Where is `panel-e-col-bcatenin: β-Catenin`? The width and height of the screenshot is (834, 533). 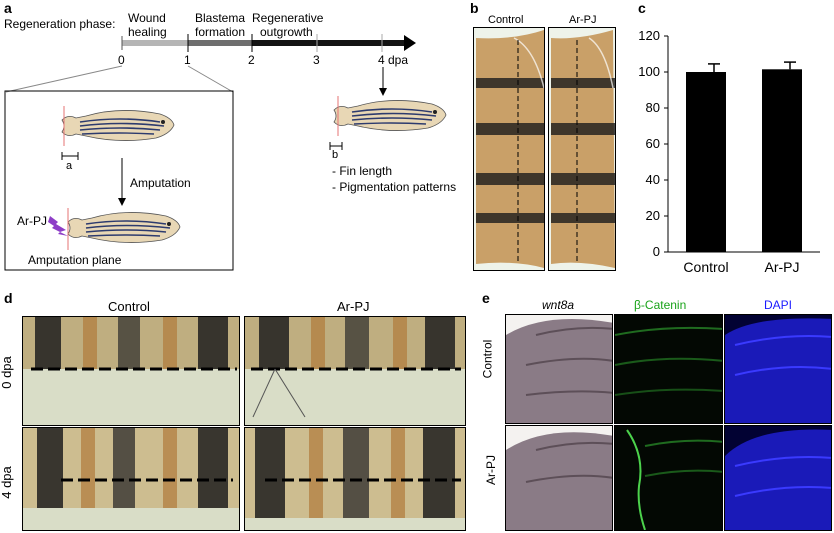 panel-e-col-bcatenin: β-Catenin is located at coordinates (660, 305).